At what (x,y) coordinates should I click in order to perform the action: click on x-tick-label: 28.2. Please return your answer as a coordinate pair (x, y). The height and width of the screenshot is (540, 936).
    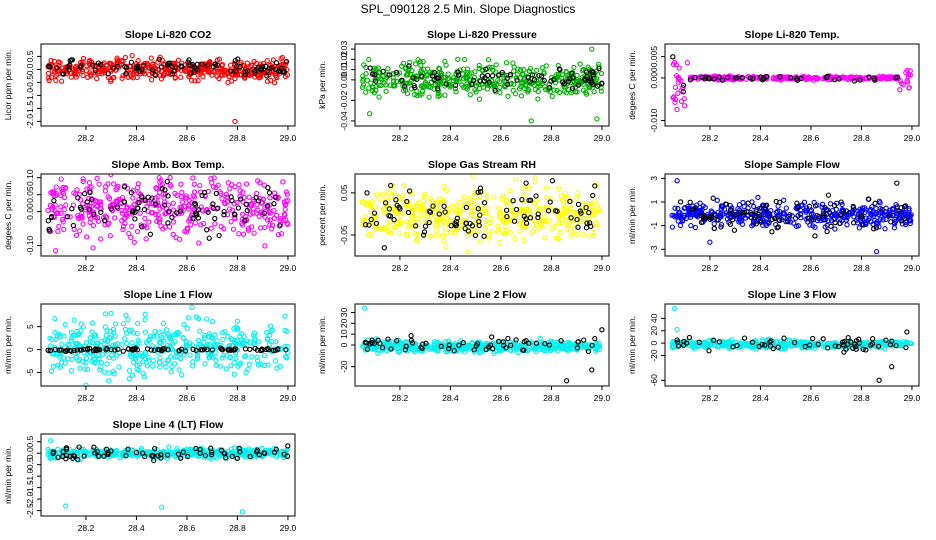
    Looking at the image, I should click on (400, 268).